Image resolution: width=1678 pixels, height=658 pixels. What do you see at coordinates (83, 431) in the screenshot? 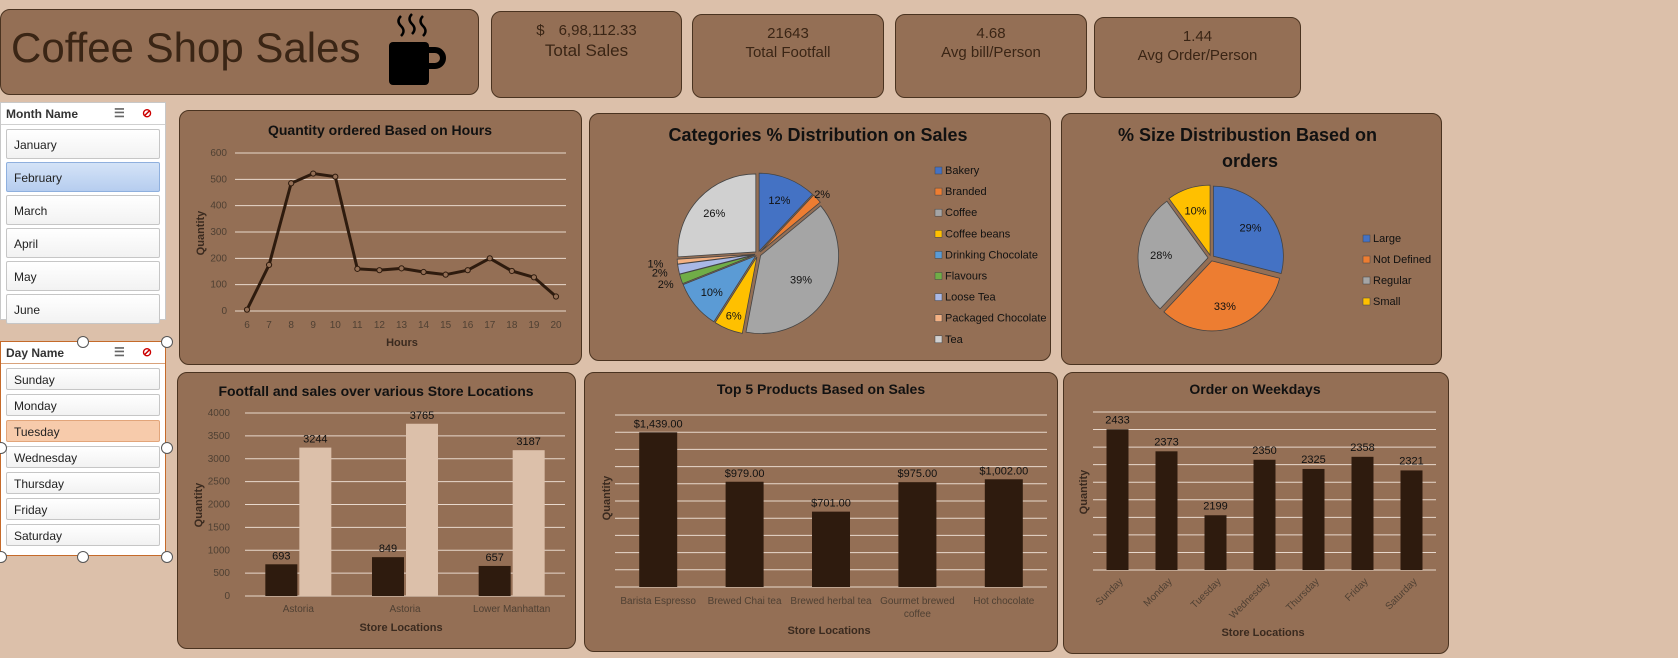
I see `slicer-item-tuesday: Tuesday` at bounding box center [83, 431].